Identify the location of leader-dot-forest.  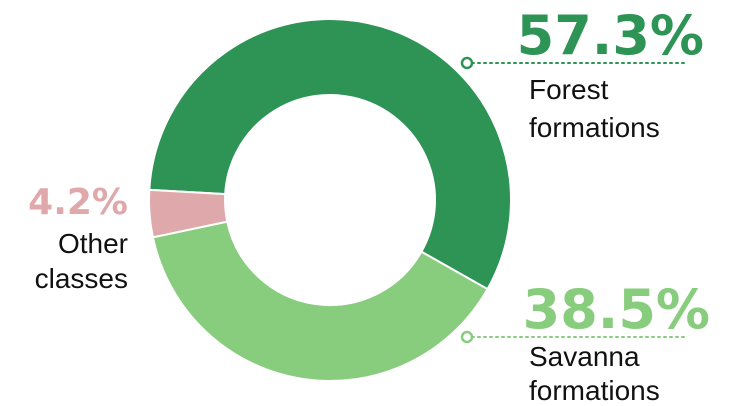
(467, 63).